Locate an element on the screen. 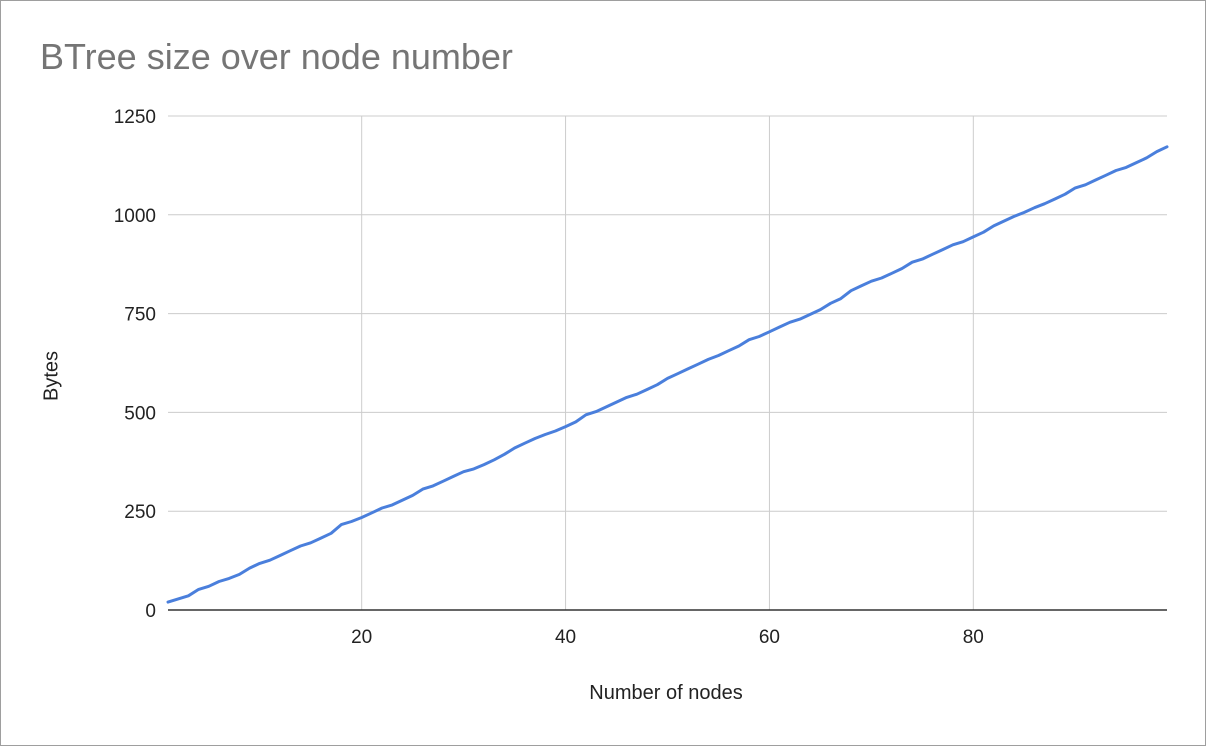 The image size is (1206, 746). y-tick-label-250: 250 is located at coordinates (140, 512).